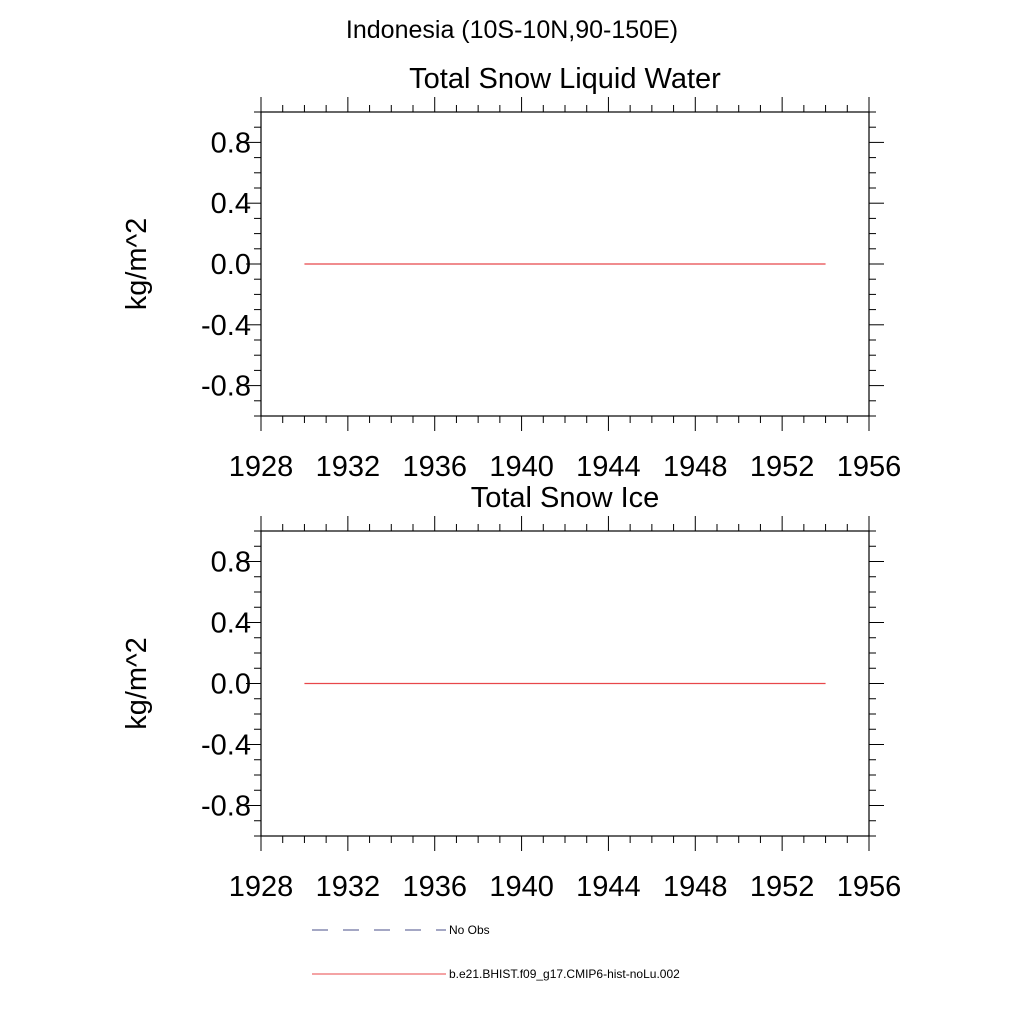 Image resolution: width=1024 pixels, height=1024 pixels. I want to click on panel-title: Total Snow Liquid Water, so click(565, 79).